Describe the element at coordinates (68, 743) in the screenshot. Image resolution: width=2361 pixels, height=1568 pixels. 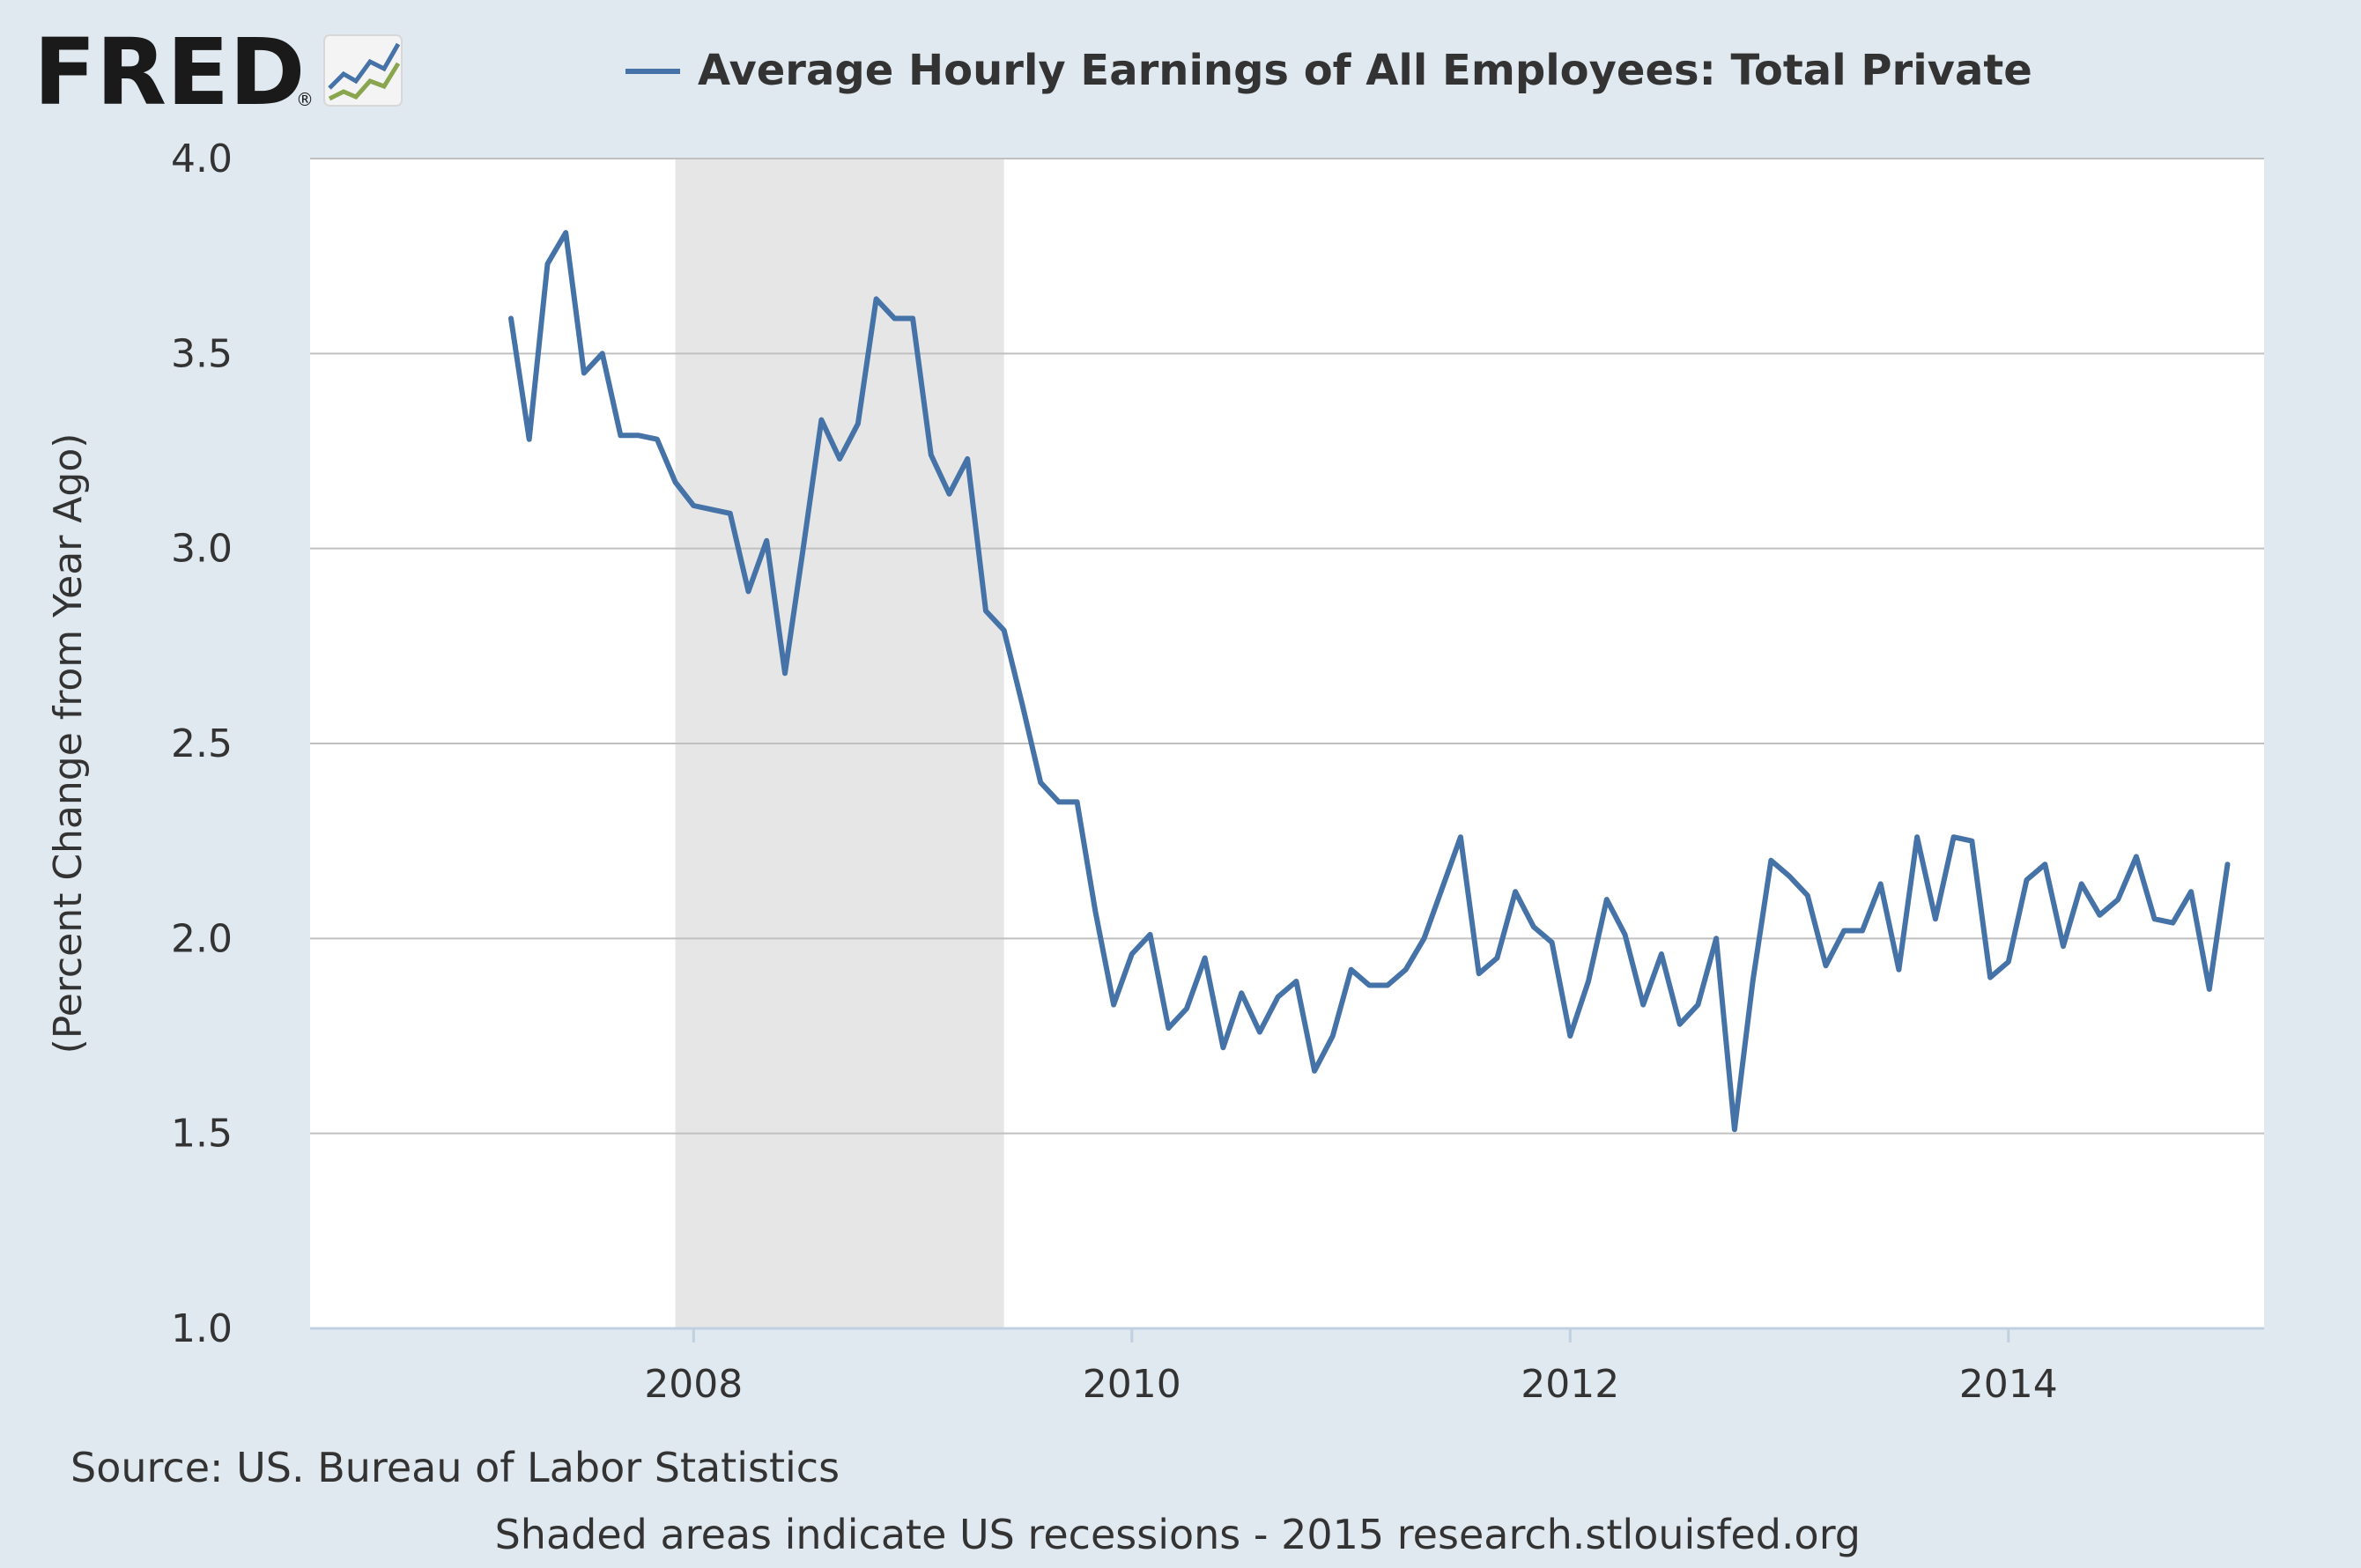
I see `y-axis-label: (Percent Change from Year Ago)` at that location.